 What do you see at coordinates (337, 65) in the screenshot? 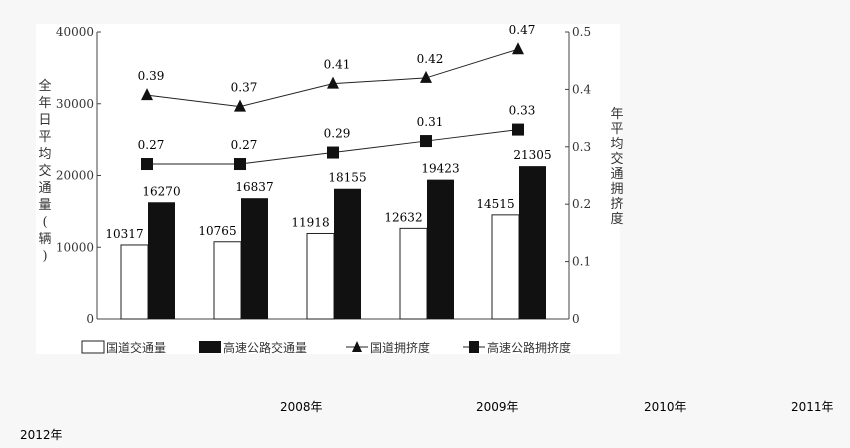
I see `point-label: 0.41` at bounding box center [337, 65].